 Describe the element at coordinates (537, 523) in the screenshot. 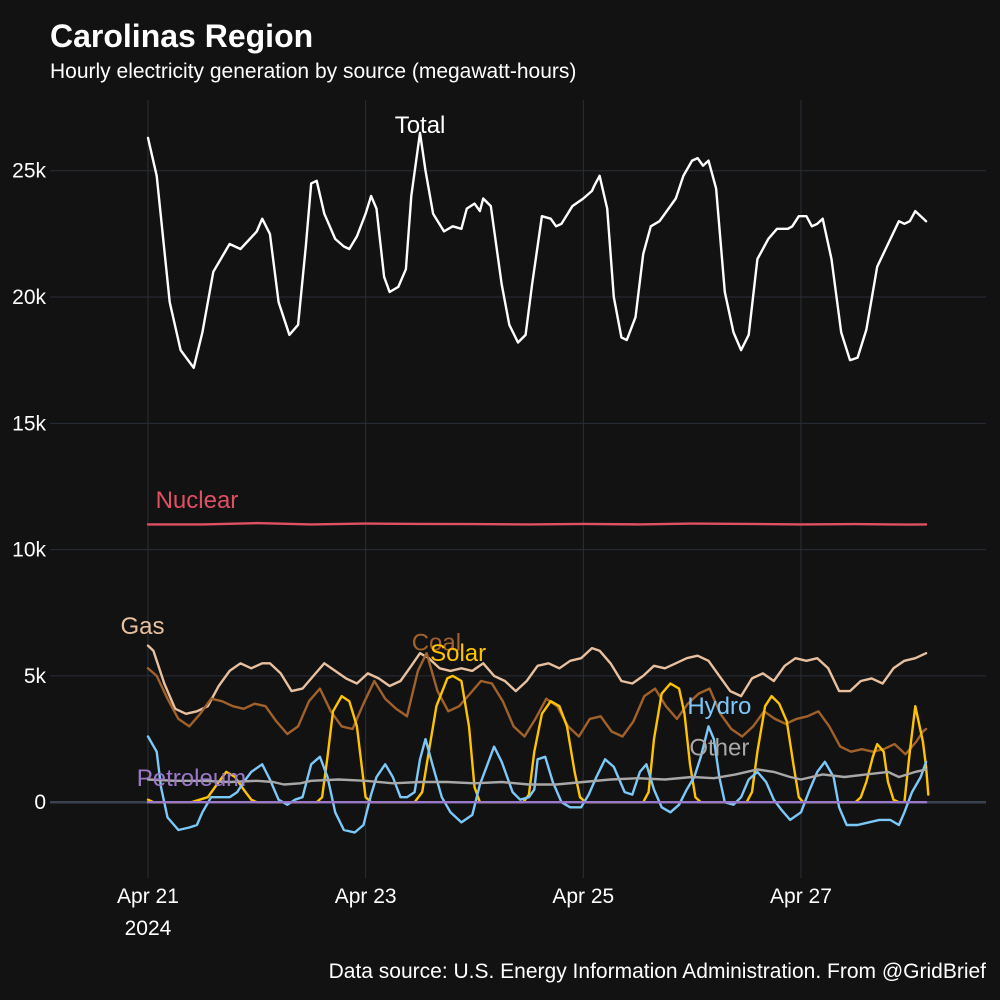

I see `series-line-nuclear` at that location.